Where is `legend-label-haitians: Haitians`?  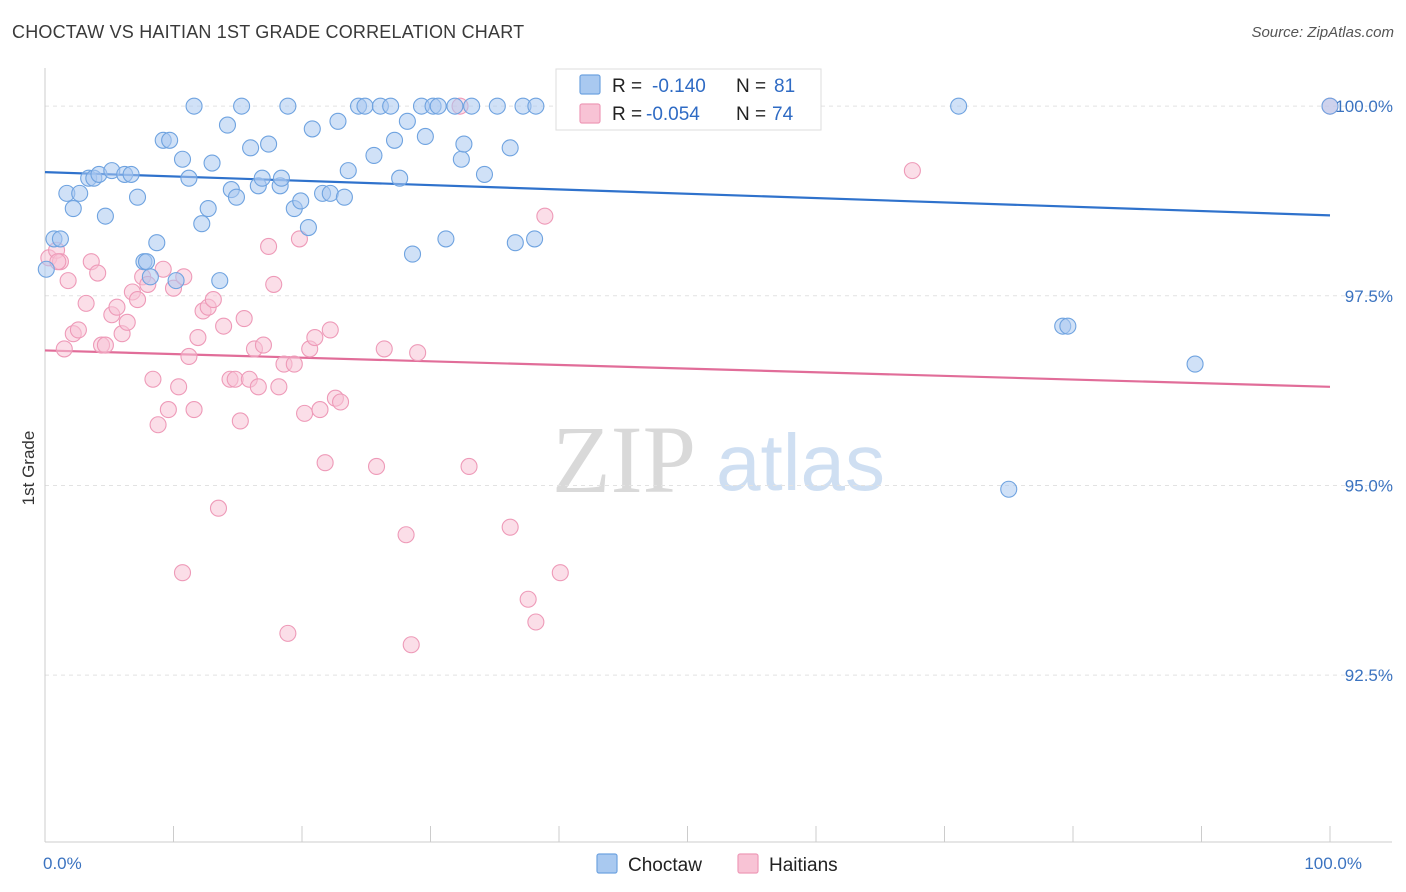 legend-label-haitians: Haitians is located at coordinates (803, 865).